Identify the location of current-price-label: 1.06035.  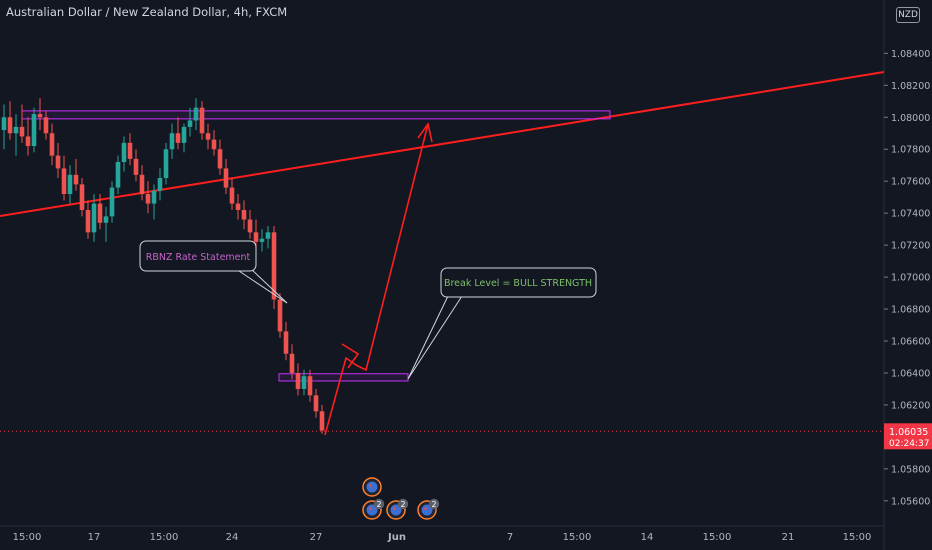
(908, 432).